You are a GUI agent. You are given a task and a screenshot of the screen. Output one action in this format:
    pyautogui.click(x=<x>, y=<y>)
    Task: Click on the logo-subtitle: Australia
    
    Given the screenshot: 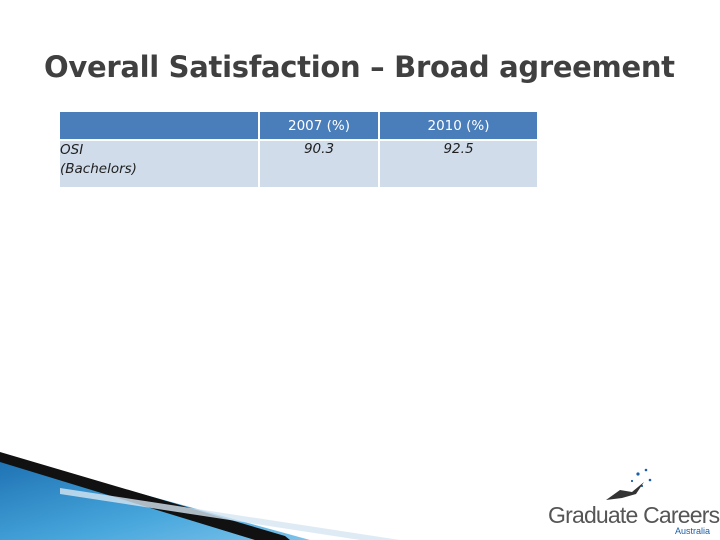 What is the action you would take?
    pyautogui.click(x=692, y=531)
    